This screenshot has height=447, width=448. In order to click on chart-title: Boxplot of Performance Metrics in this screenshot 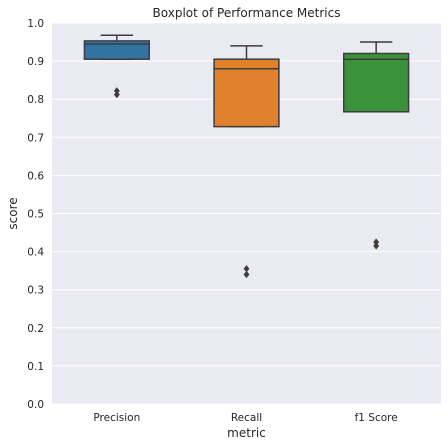, I will do `click(247, 13)`.